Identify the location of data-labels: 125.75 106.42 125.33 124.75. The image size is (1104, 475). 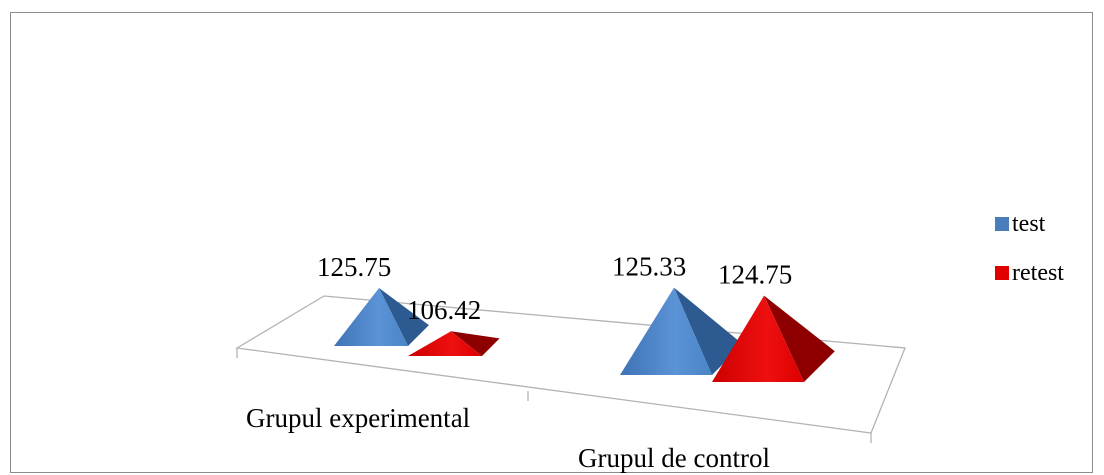
(554, 289).